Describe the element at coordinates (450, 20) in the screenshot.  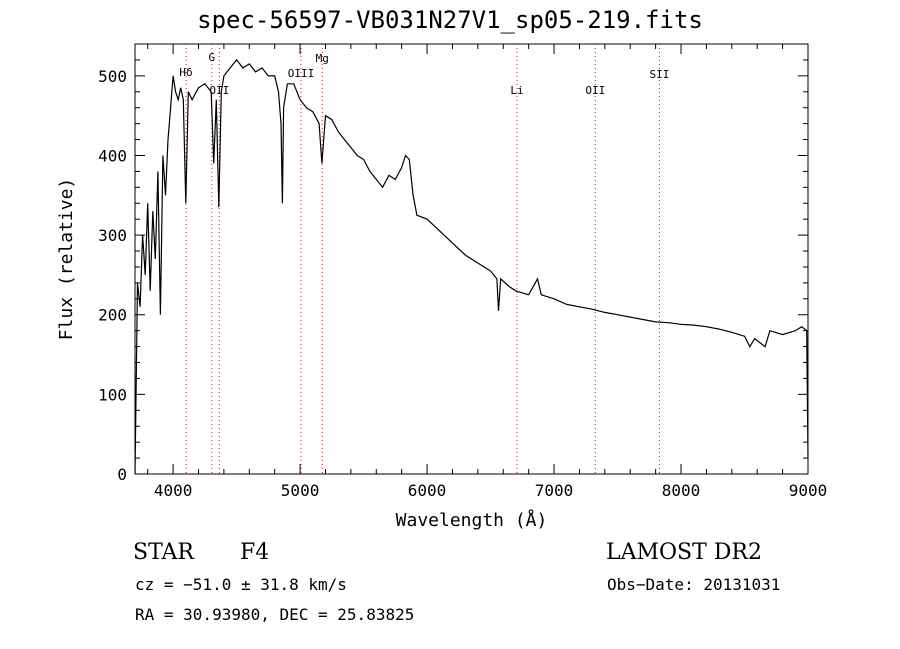
I see `chart-title: spec-56597-VB031N27V1_sp05-219.fits` at that location.